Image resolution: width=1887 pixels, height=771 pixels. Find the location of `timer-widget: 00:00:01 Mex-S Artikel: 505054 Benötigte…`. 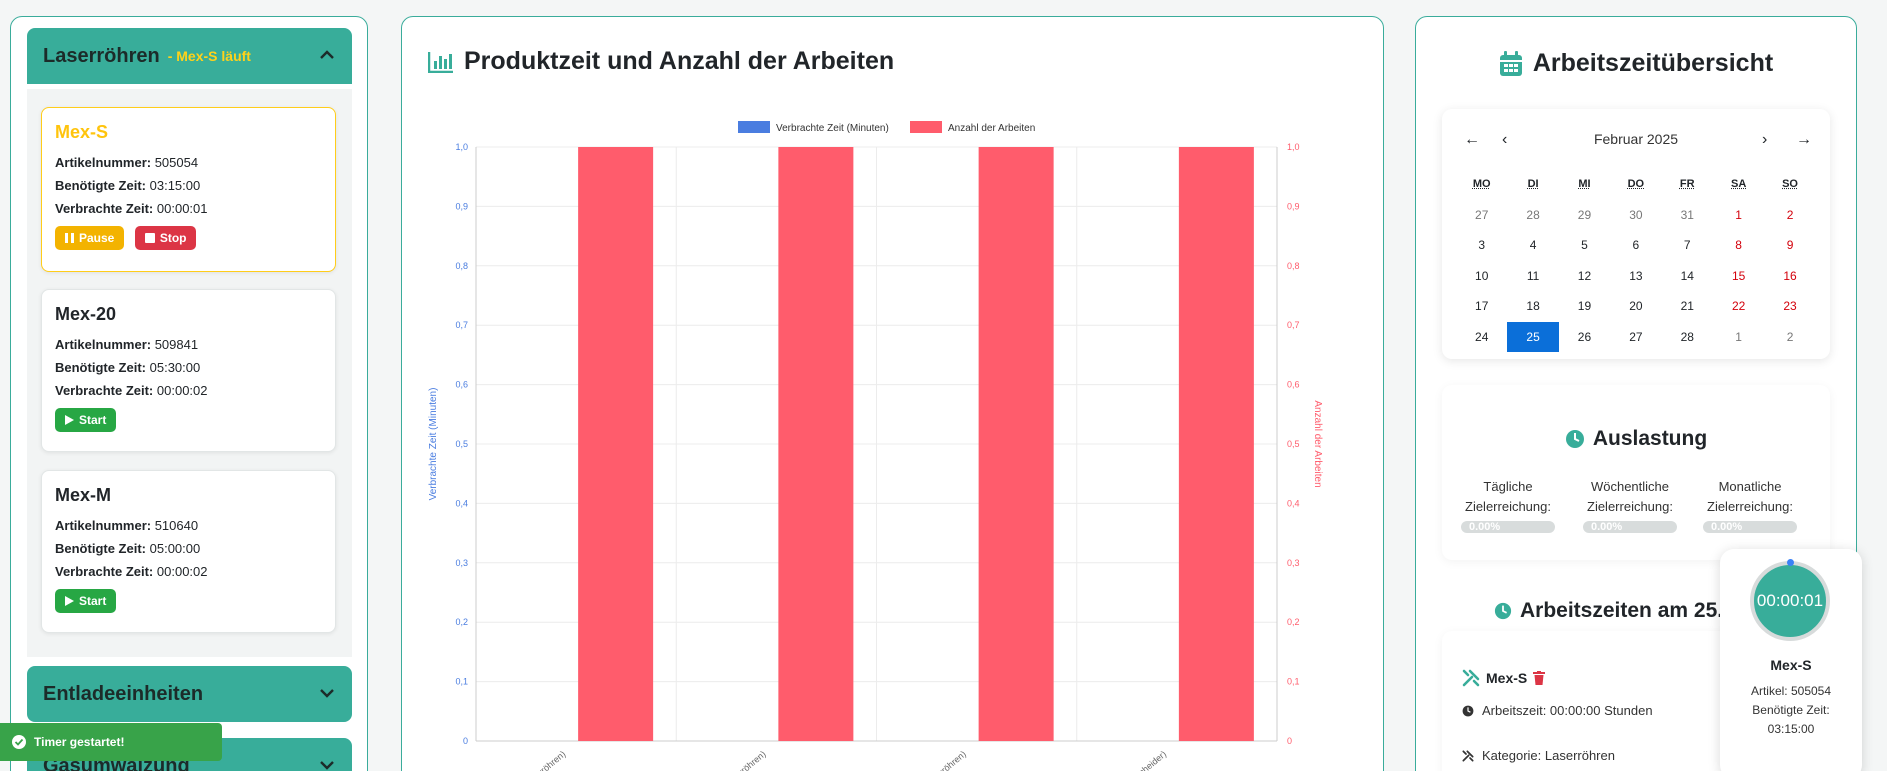

timer-widget: 00:00:01 Mex-S Artikel: 505054 Benötigte… is located at coordinates (1791, 660).